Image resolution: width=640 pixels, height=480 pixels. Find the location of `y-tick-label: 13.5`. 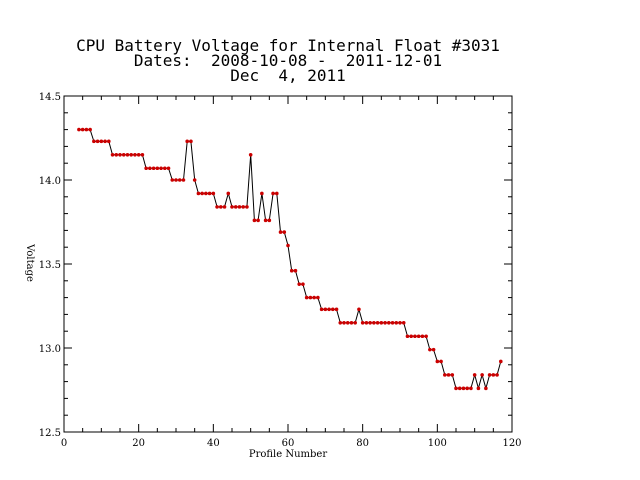

y-tick-label: 13.5 is located at coordinates (50, 265).